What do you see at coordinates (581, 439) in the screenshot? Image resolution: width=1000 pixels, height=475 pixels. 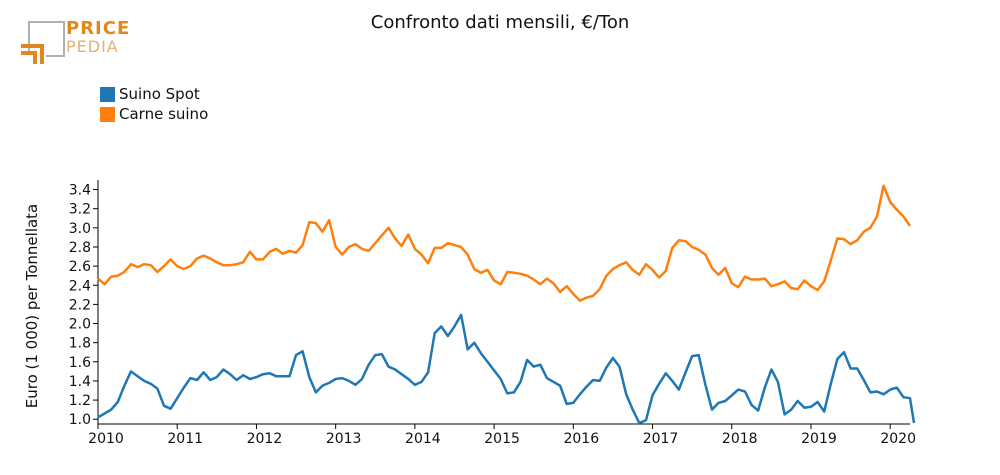 I see `x-tick-label: 2016` at bounding box center [581, 439].